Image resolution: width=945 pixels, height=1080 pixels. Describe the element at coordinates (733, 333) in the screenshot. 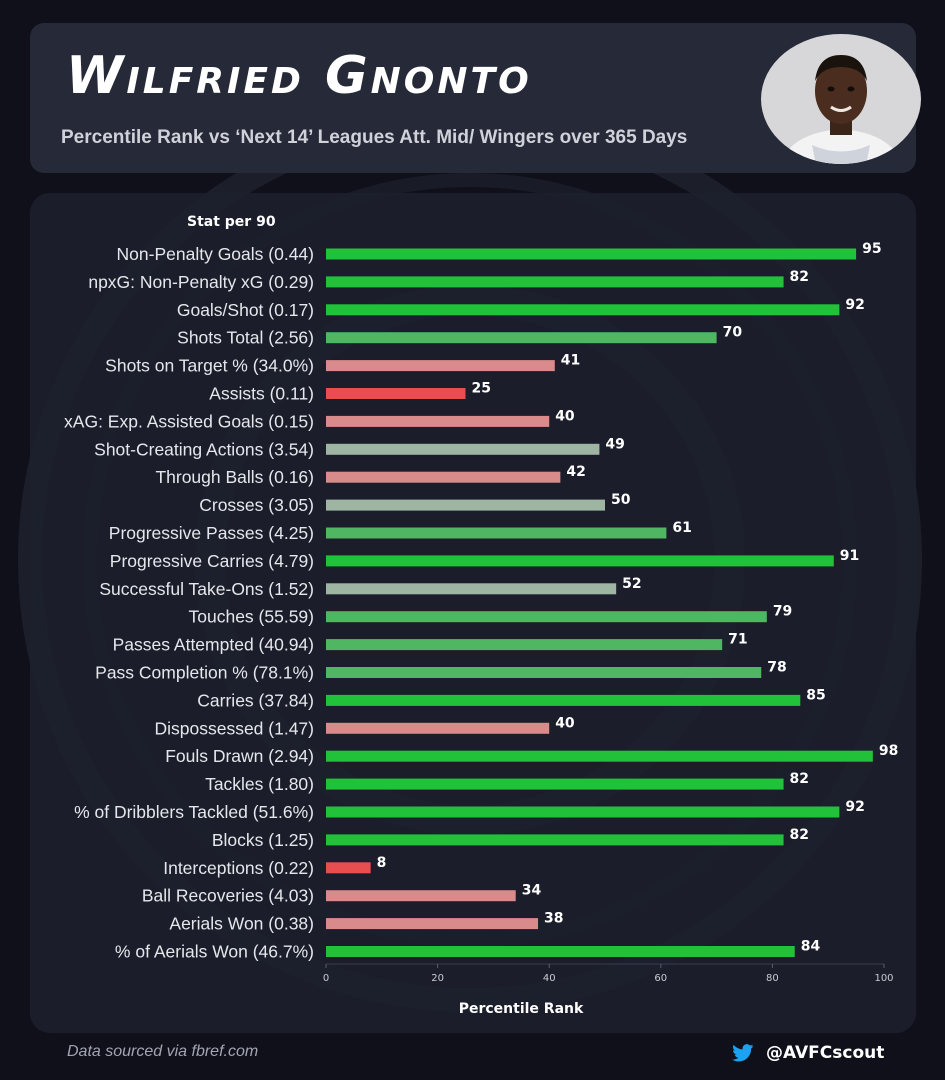

I see `data-label: 70` at that location.